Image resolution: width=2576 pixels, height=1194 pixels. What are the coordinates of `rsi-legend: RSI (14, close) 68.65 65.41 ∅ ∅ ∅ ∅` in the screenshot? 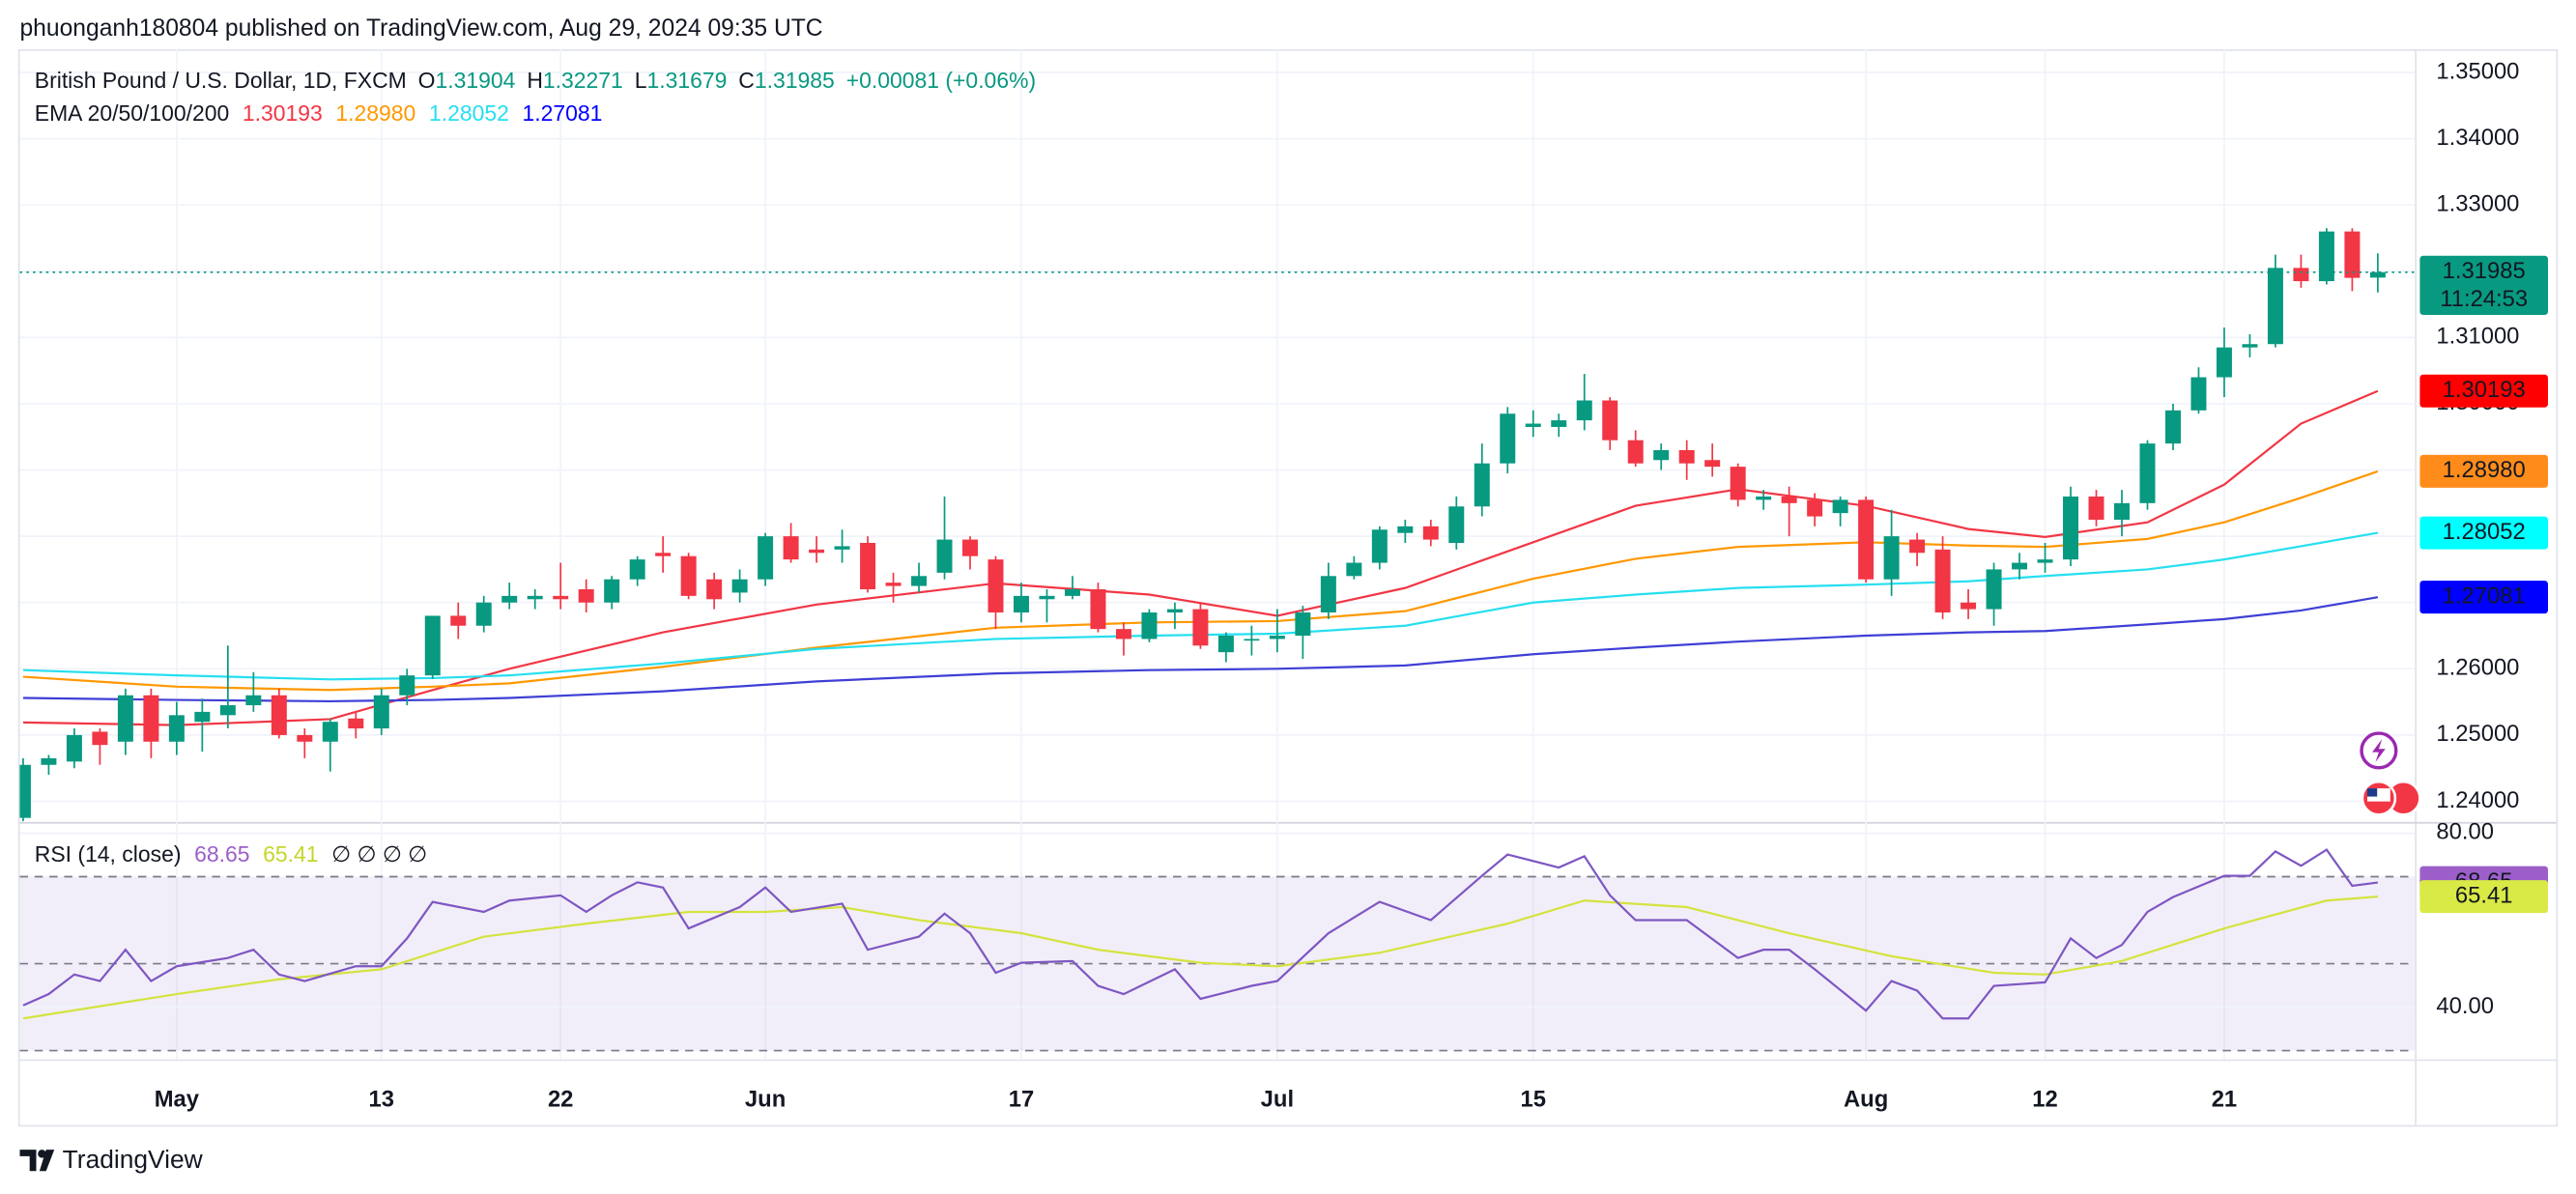 It's located at (231, 854).